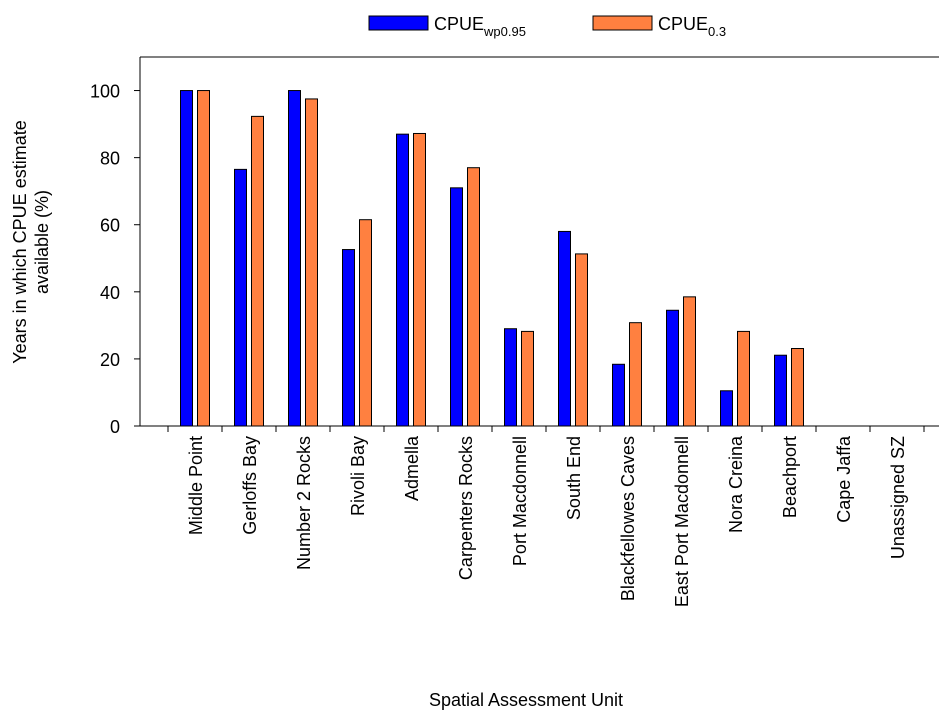 The image size is (939, 715). What do you see at coordinates (110, 293) in the screenshot?
I see `y-tick-label: 40` at bounding box center [110, 293].